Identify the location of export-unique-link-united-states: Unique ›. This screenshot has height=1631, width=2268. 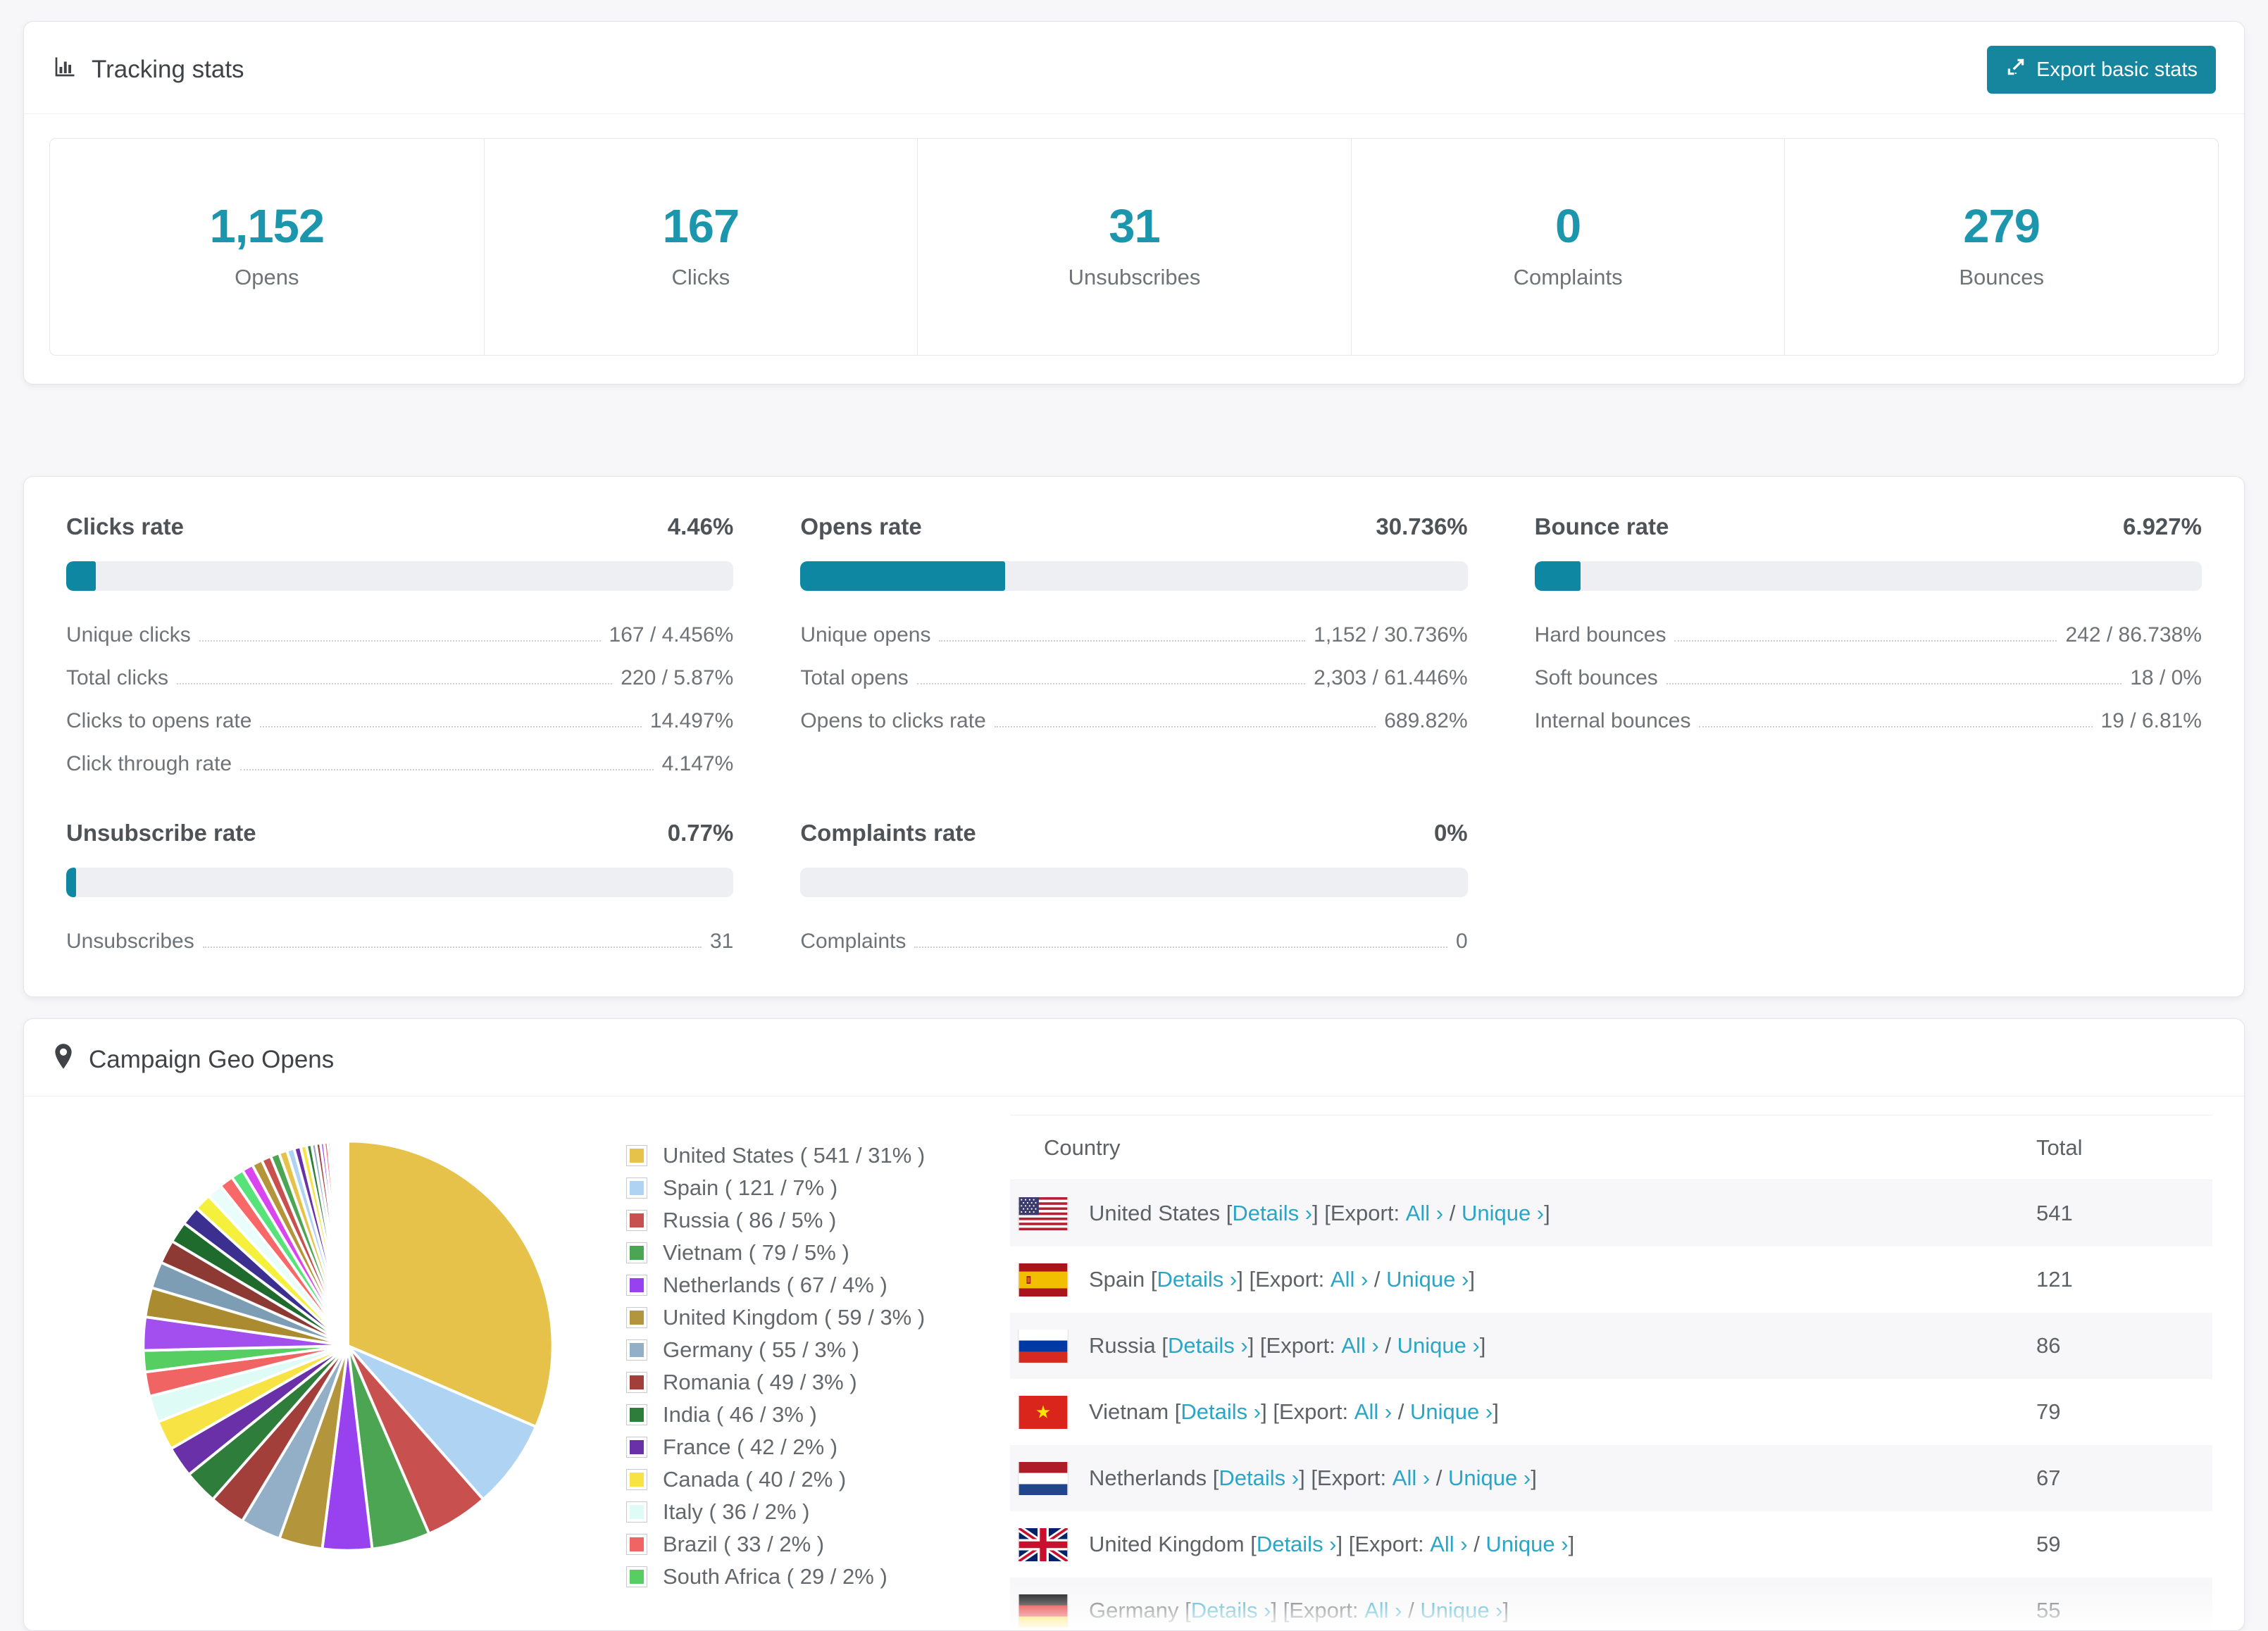
(1503, 1213).